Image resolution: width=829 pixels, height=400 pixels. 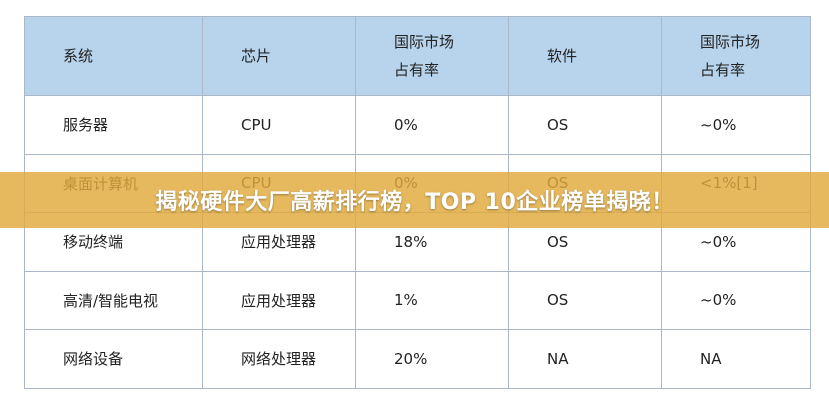 What do you see at coordinates (736, 359) in the screenshot?
I see `cell-software-share: NA` at bounding box center [736, 359].